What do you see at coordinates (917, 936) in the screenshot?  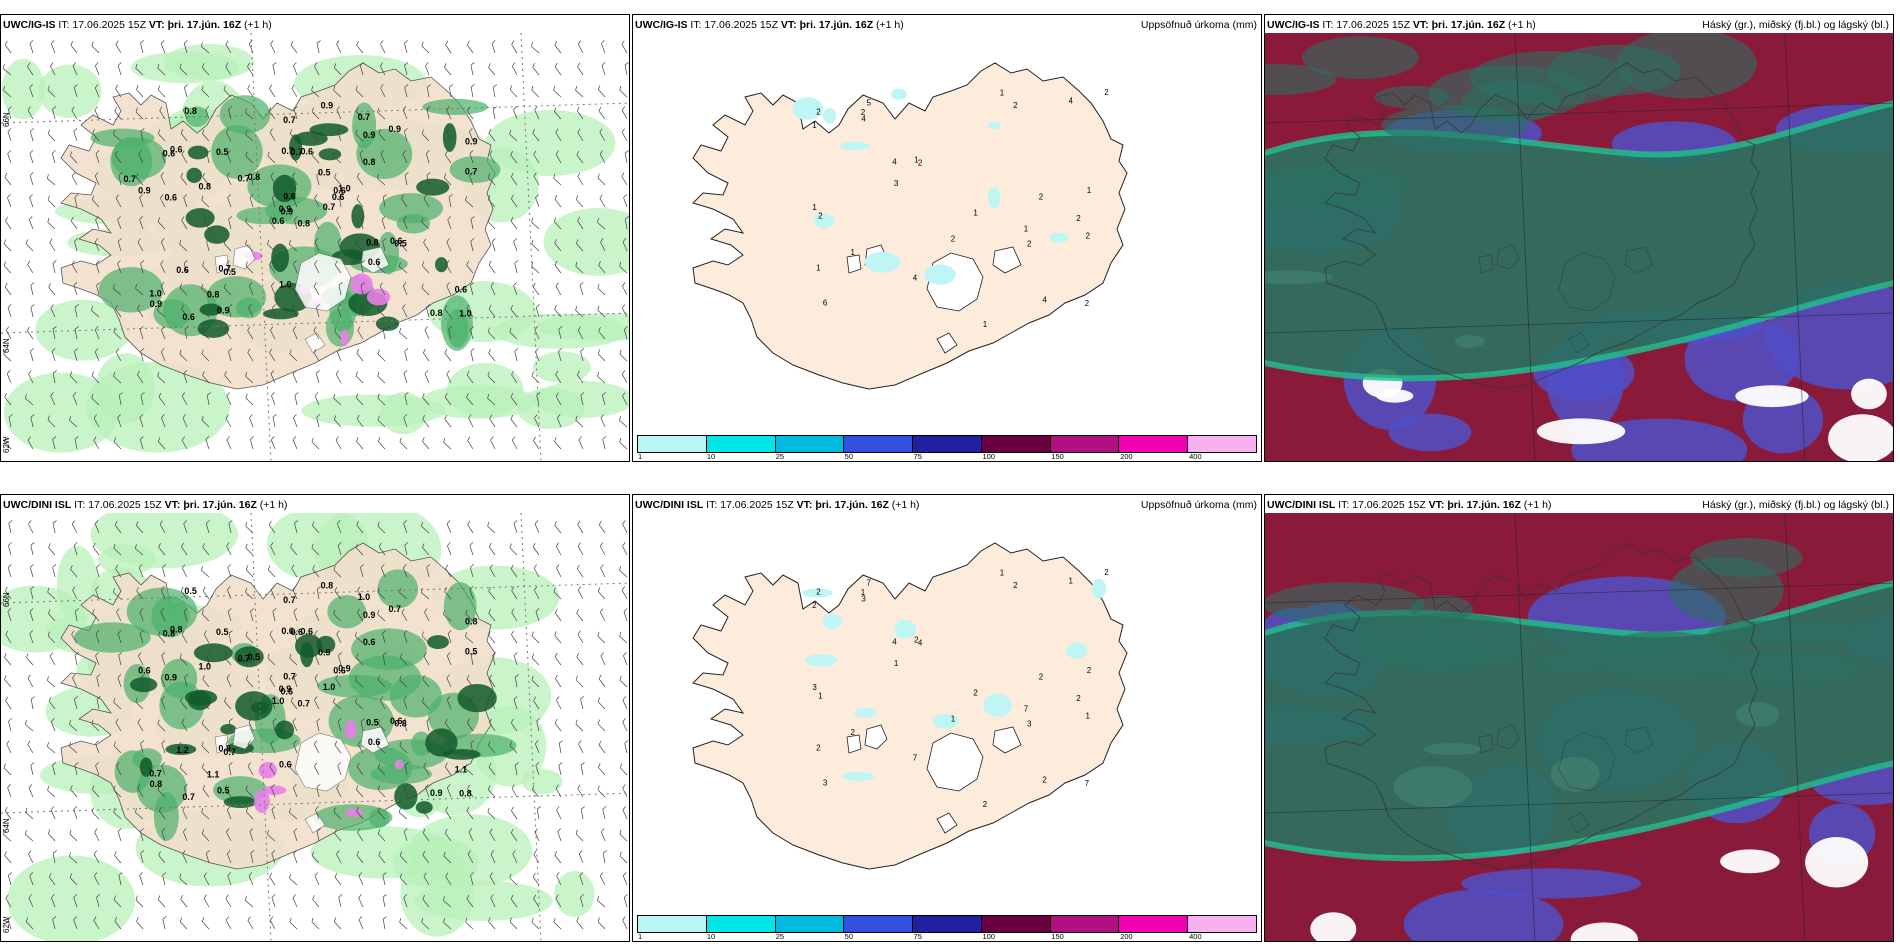 I see `colorbar-tick-label: 75` at bounding box center [917, 936].